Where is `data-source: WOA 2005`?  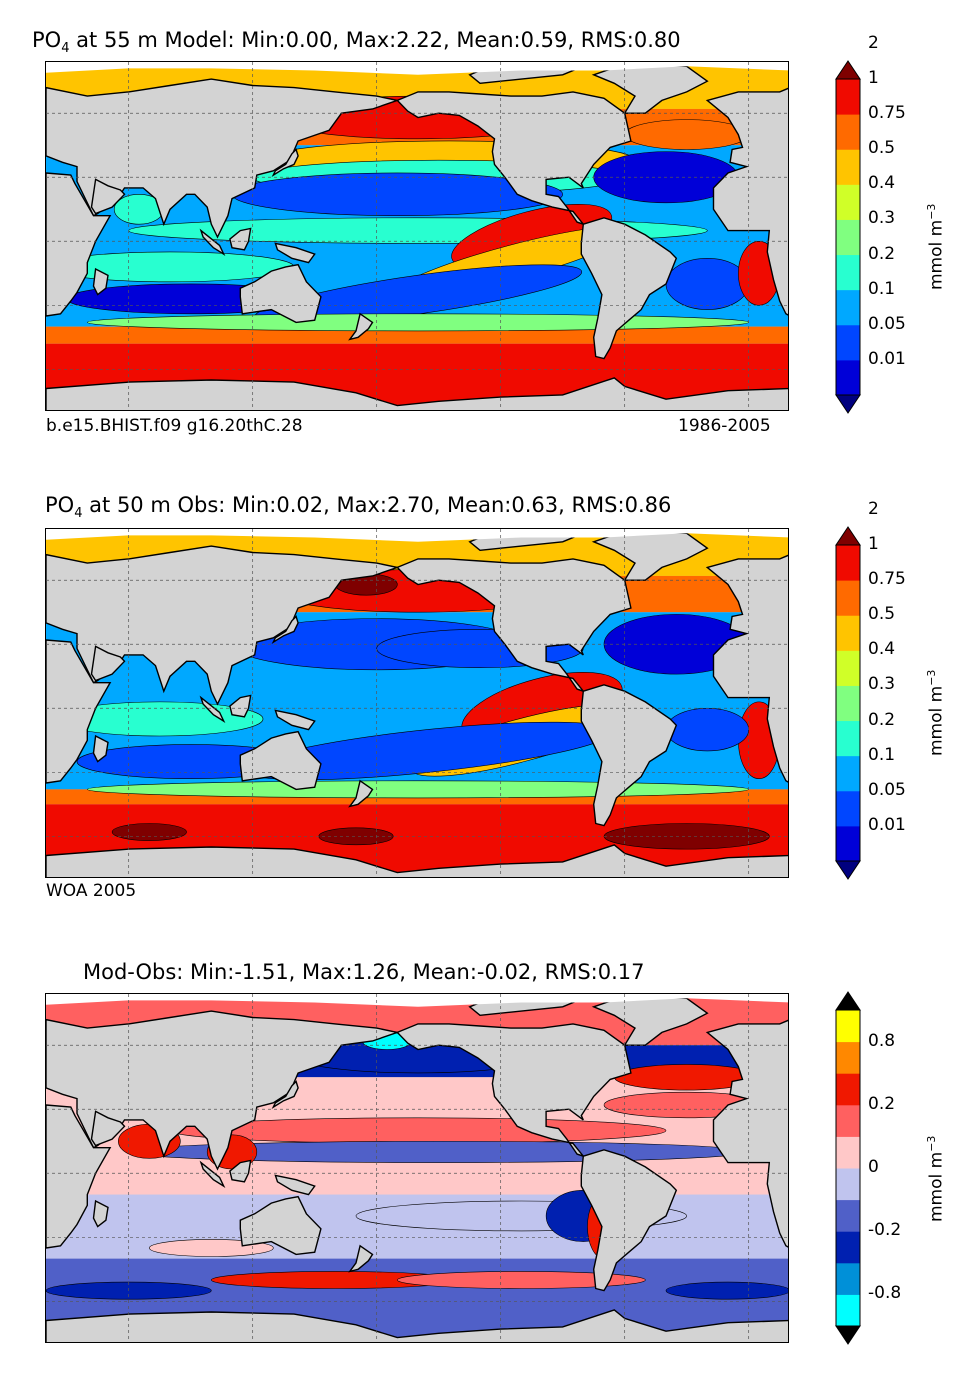 data-source: WOA 2005 is located at coordinates (91, 891).